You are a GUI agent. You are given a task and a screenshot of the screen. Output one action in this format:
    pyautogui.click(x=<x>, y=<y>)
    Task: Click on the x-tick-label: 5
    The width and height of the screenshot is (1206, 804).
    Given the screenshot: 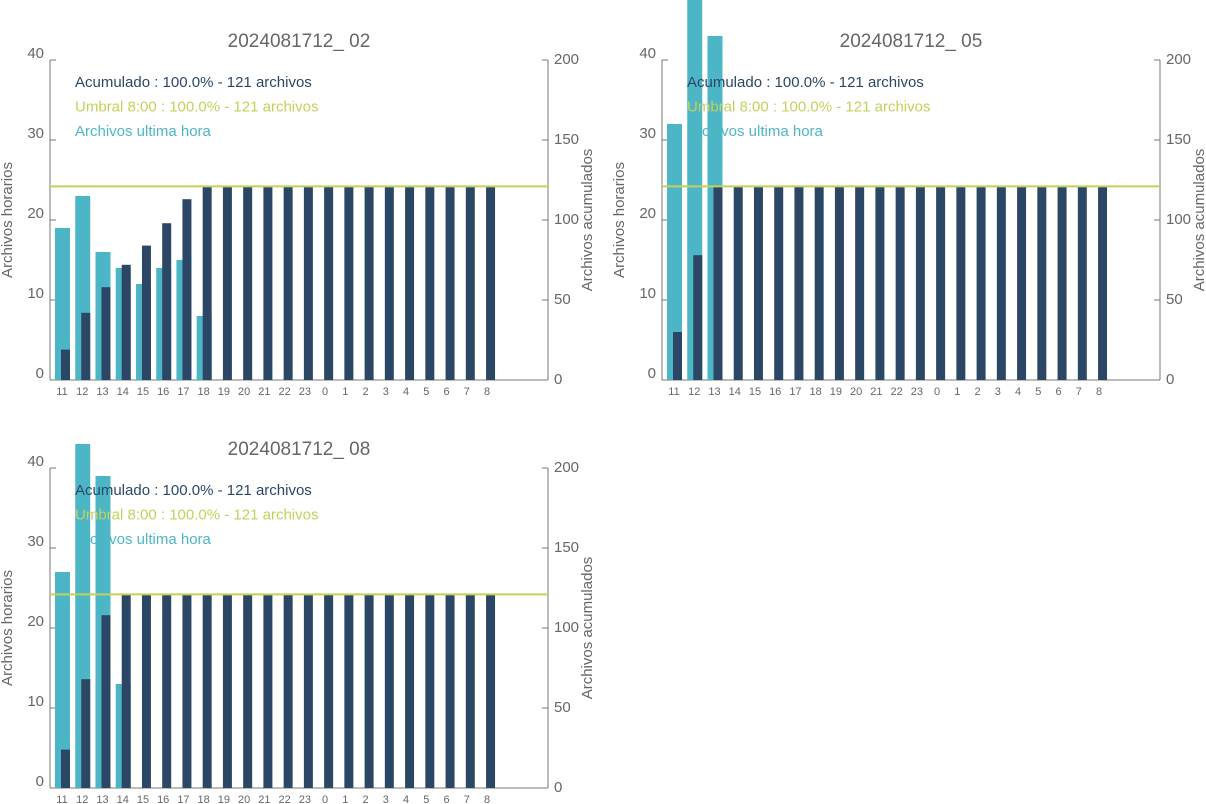 What is the action you would take?
    pyautogui.click(x=426, y=392)
    